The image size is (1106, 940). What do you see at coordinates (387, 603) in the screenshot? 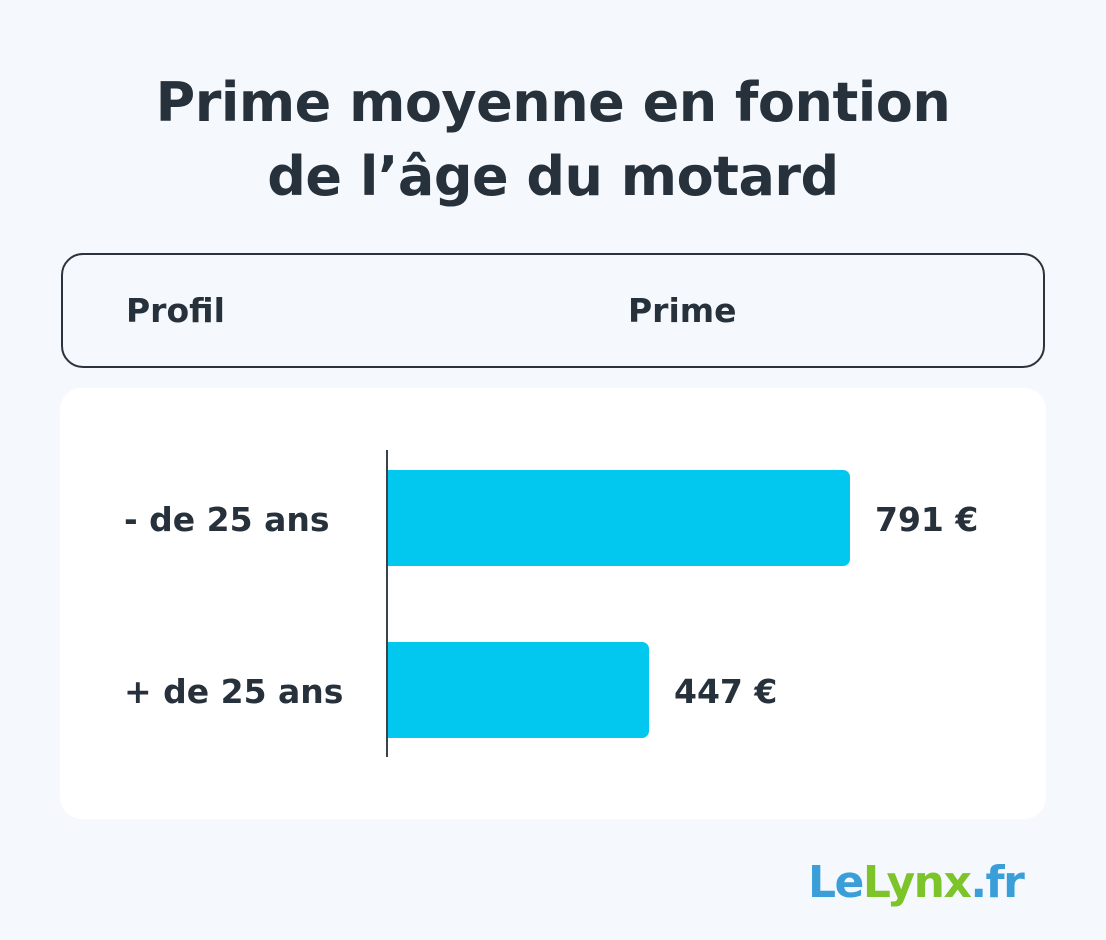
I see `y-axis-line` at bounding box center [387, 603].